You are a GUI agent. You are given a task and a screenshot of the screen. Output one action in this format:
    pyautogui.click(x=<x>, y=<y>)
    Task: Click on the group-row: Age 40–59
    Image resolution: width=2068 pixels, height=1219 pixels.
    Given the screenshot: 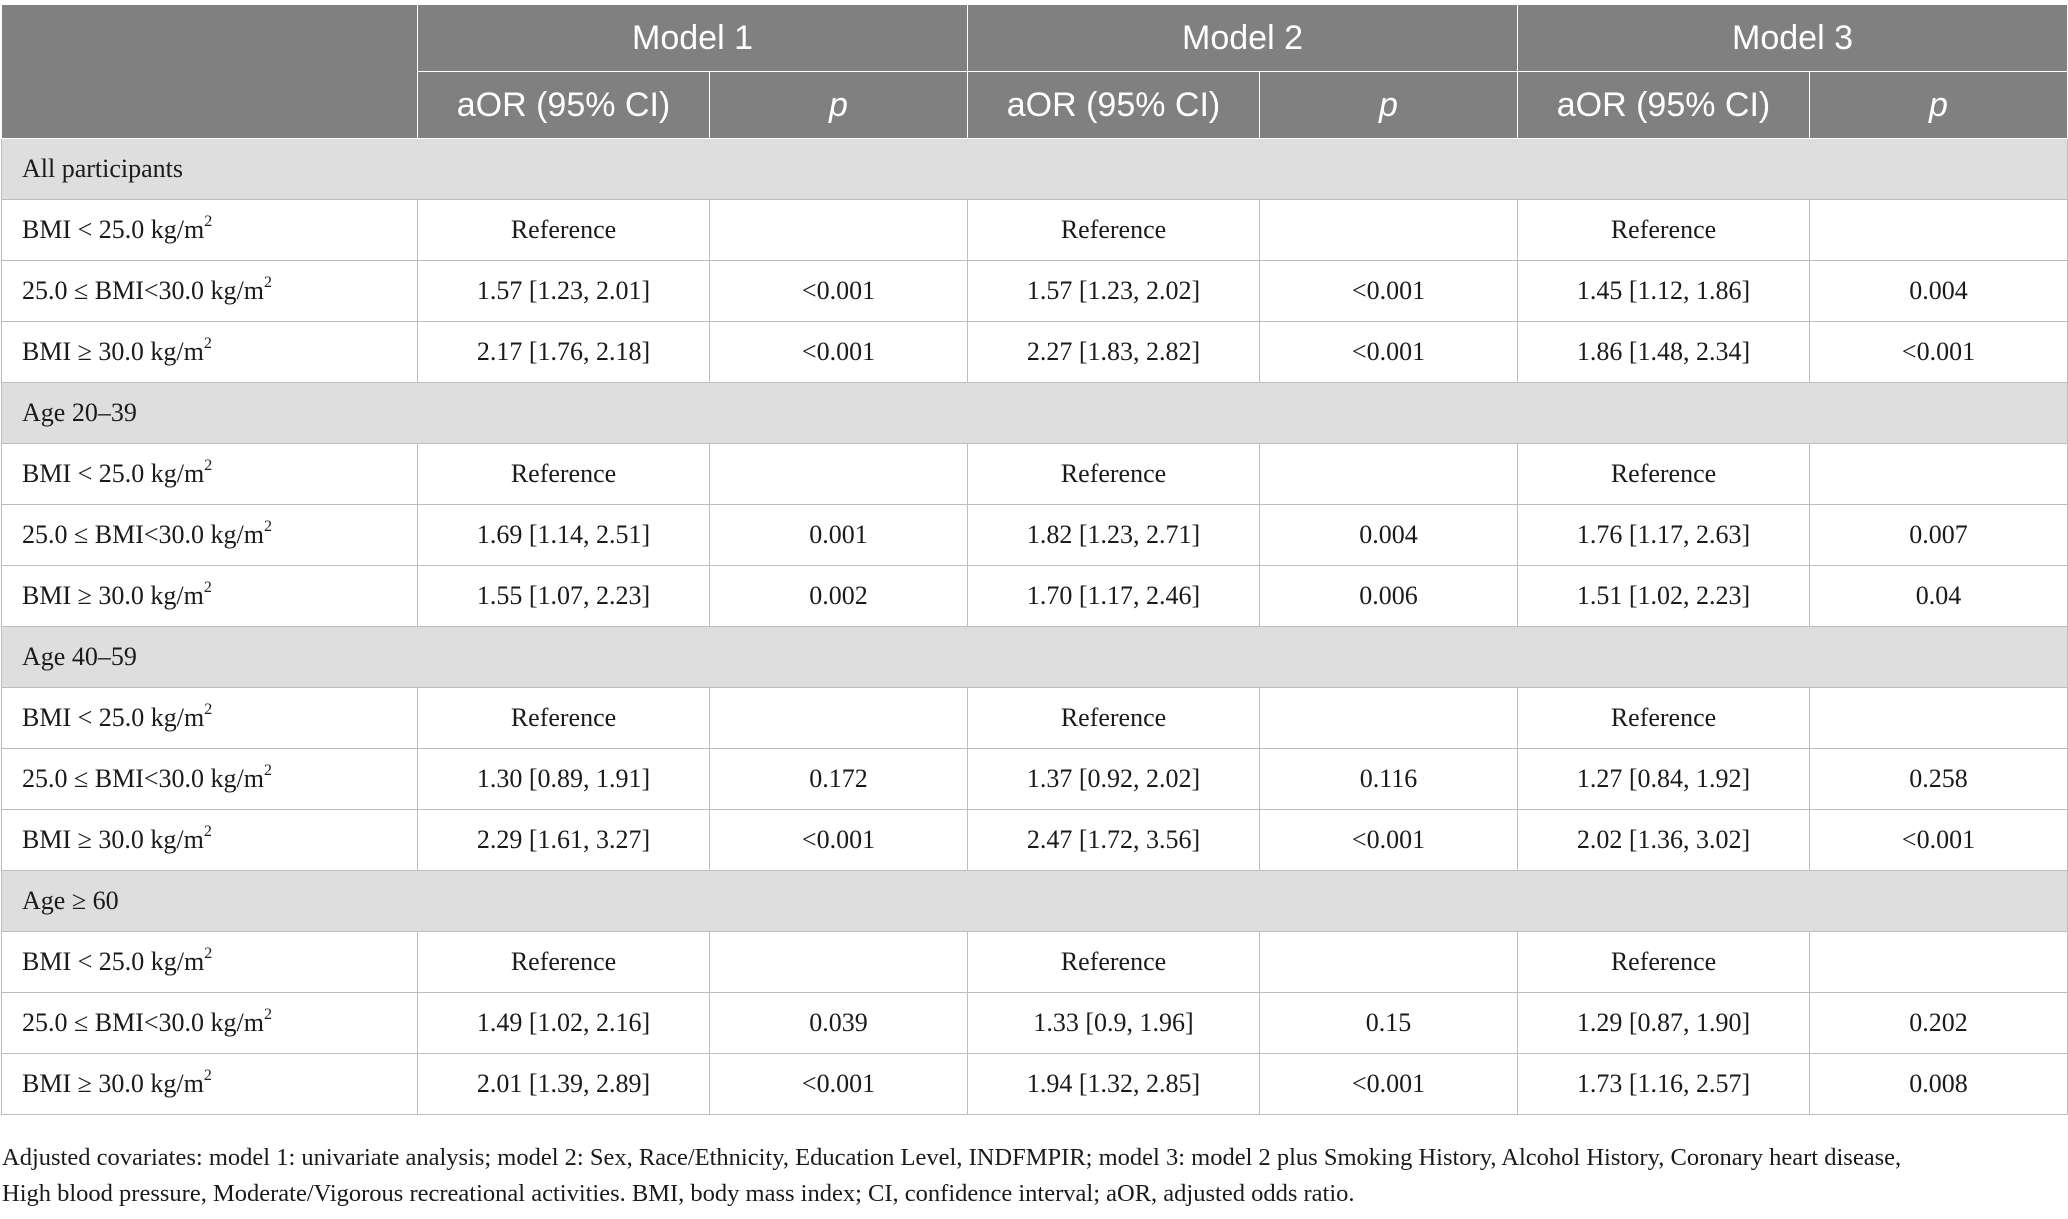 What is the action you would take?
    pyautogui.click(x=1034, y=657)
    